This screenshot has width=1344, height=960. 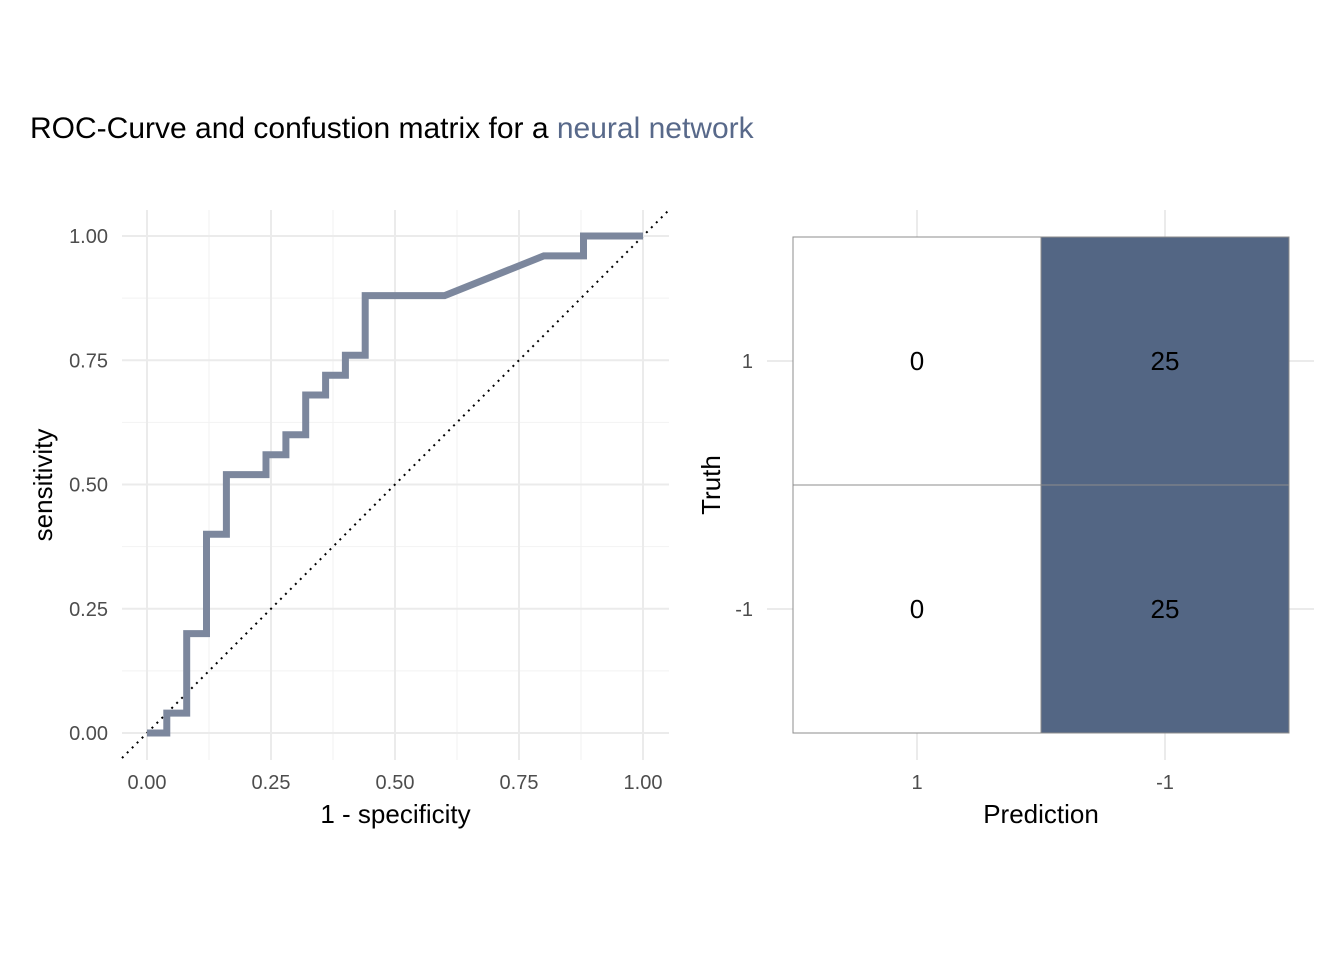 I want to click on y-tick-label: 0.25, so click(x=88, y=610).